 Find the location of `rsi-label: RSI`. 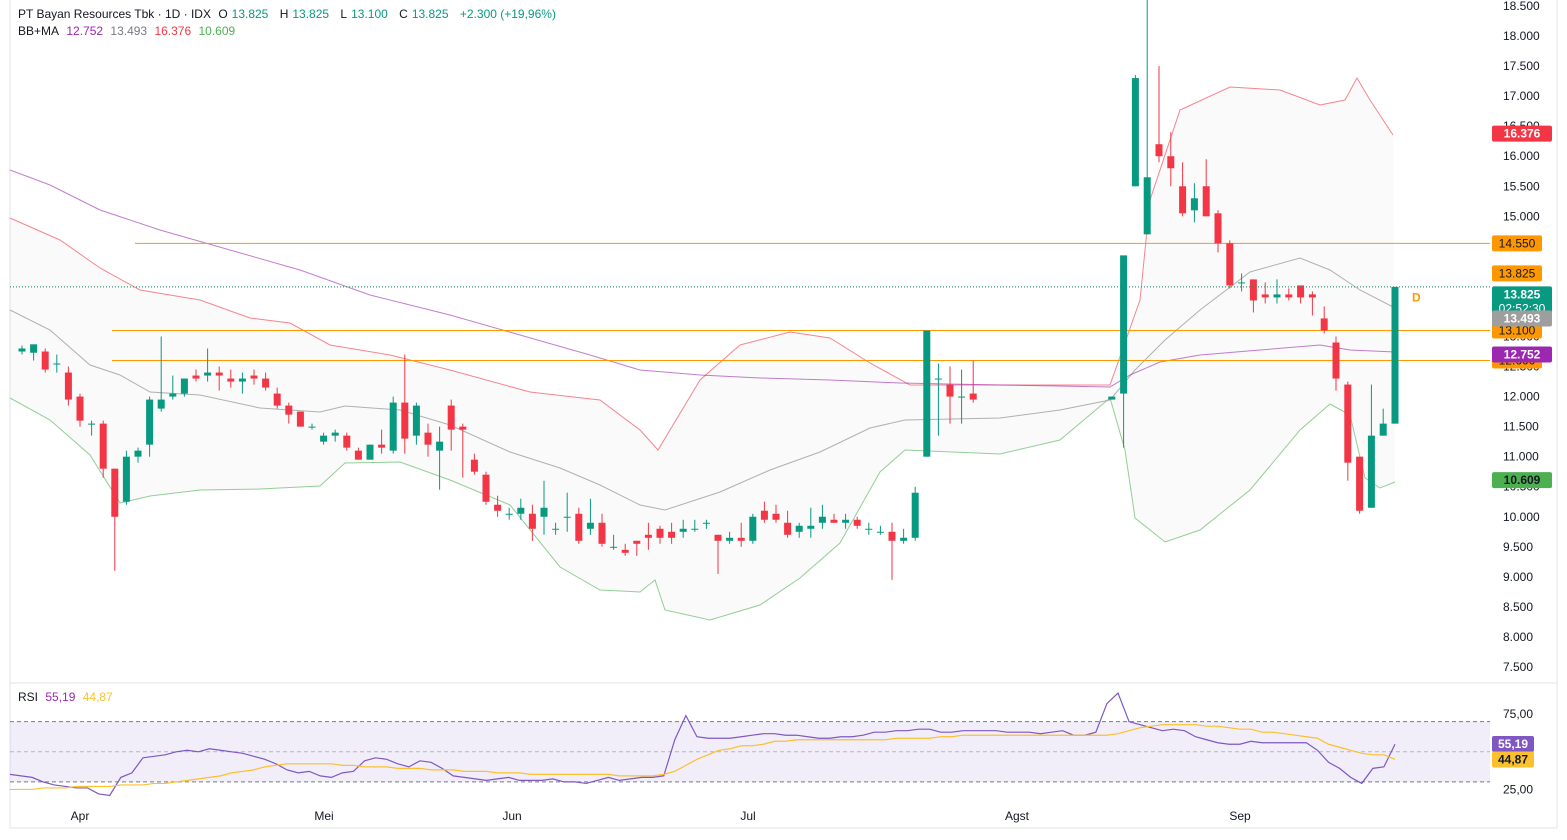

rsi-label: RSI is located at coordinates (28, 697).